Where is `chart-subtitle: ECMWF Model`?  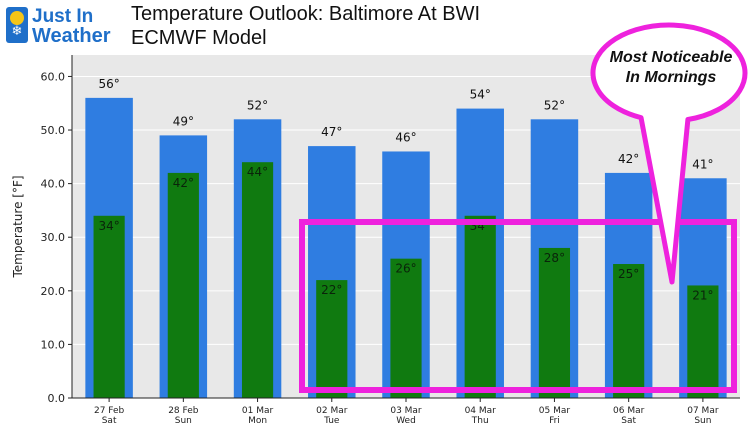 chart-subtitle: ECMWF Model is located at coordinates (199, 38).